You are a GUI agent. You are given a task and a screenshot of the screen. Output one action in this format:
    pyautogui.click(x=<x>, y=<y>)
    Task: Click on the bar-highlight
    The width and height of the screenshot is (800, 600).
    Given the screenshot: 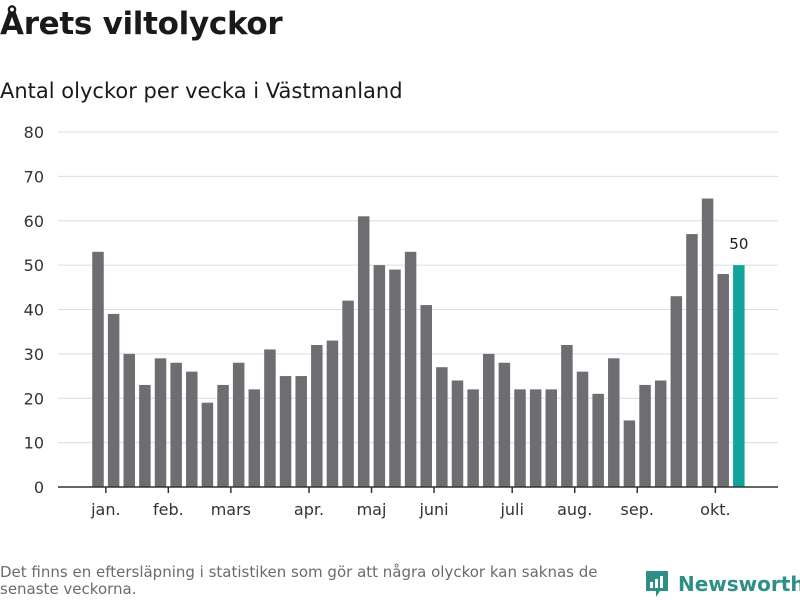 What is the action you would take?
    pyautogui.click(x=739, y=376)
    